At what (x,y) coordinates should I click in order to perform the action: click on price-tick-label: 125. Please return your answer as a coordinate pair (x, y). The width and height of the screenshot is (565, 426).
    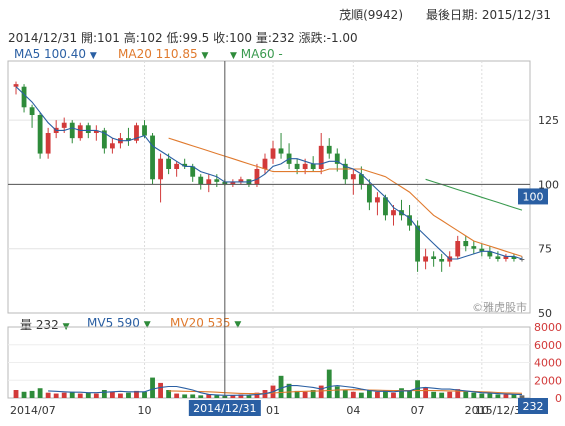
    Looking at the image, I should click on (548, 120).